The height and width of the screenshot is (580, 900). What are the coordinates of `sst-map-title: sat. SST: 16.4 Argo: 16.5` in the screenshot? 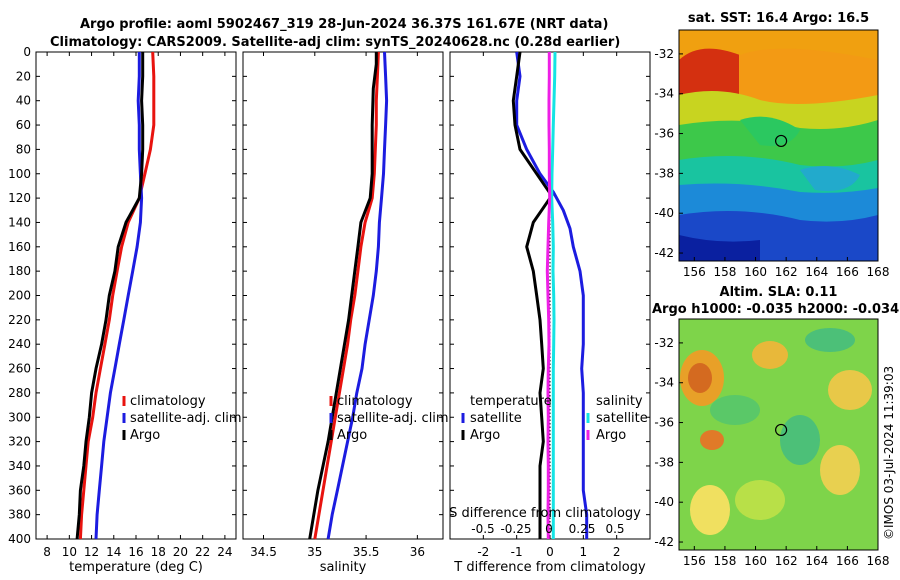 It's located at (778, 18).